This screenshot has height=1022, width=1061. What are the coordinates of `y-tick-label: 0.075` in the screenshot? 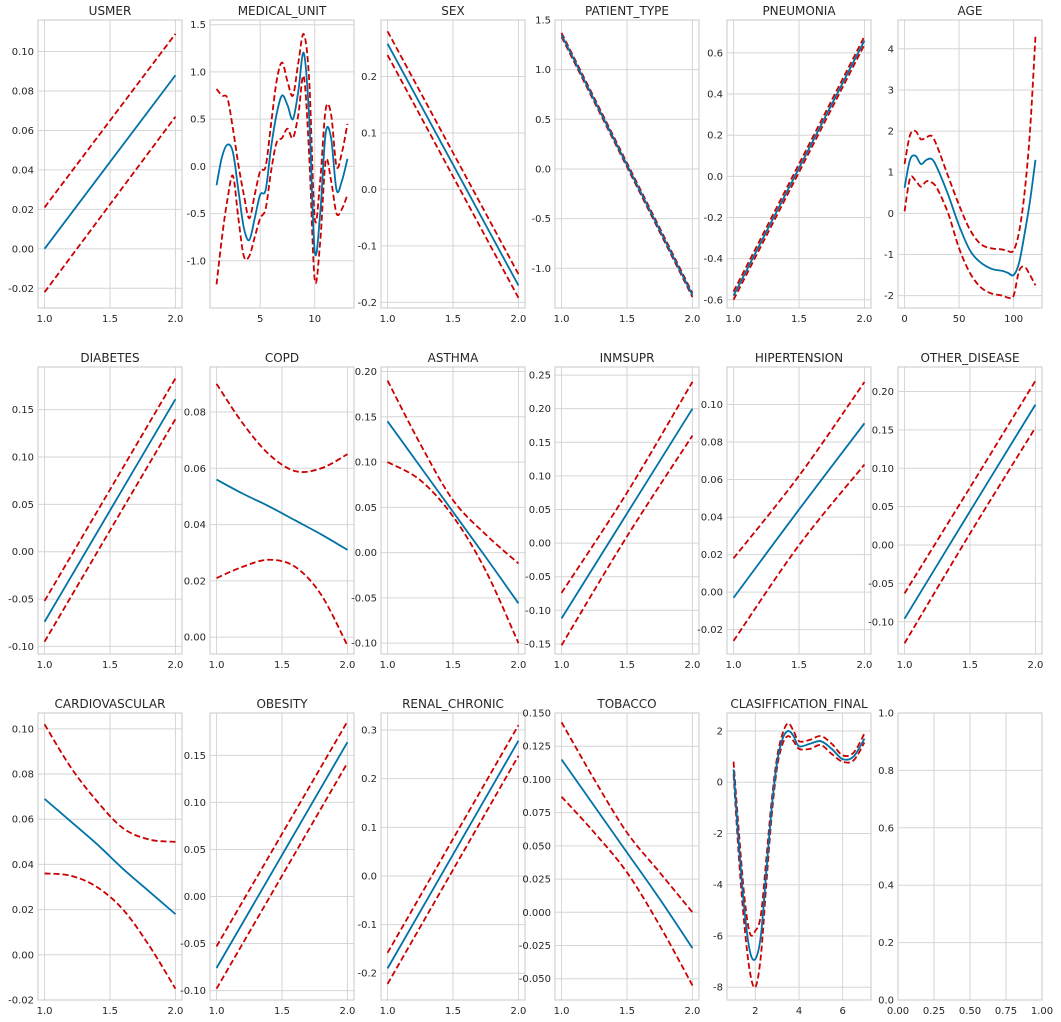 It's located at (536, 813).